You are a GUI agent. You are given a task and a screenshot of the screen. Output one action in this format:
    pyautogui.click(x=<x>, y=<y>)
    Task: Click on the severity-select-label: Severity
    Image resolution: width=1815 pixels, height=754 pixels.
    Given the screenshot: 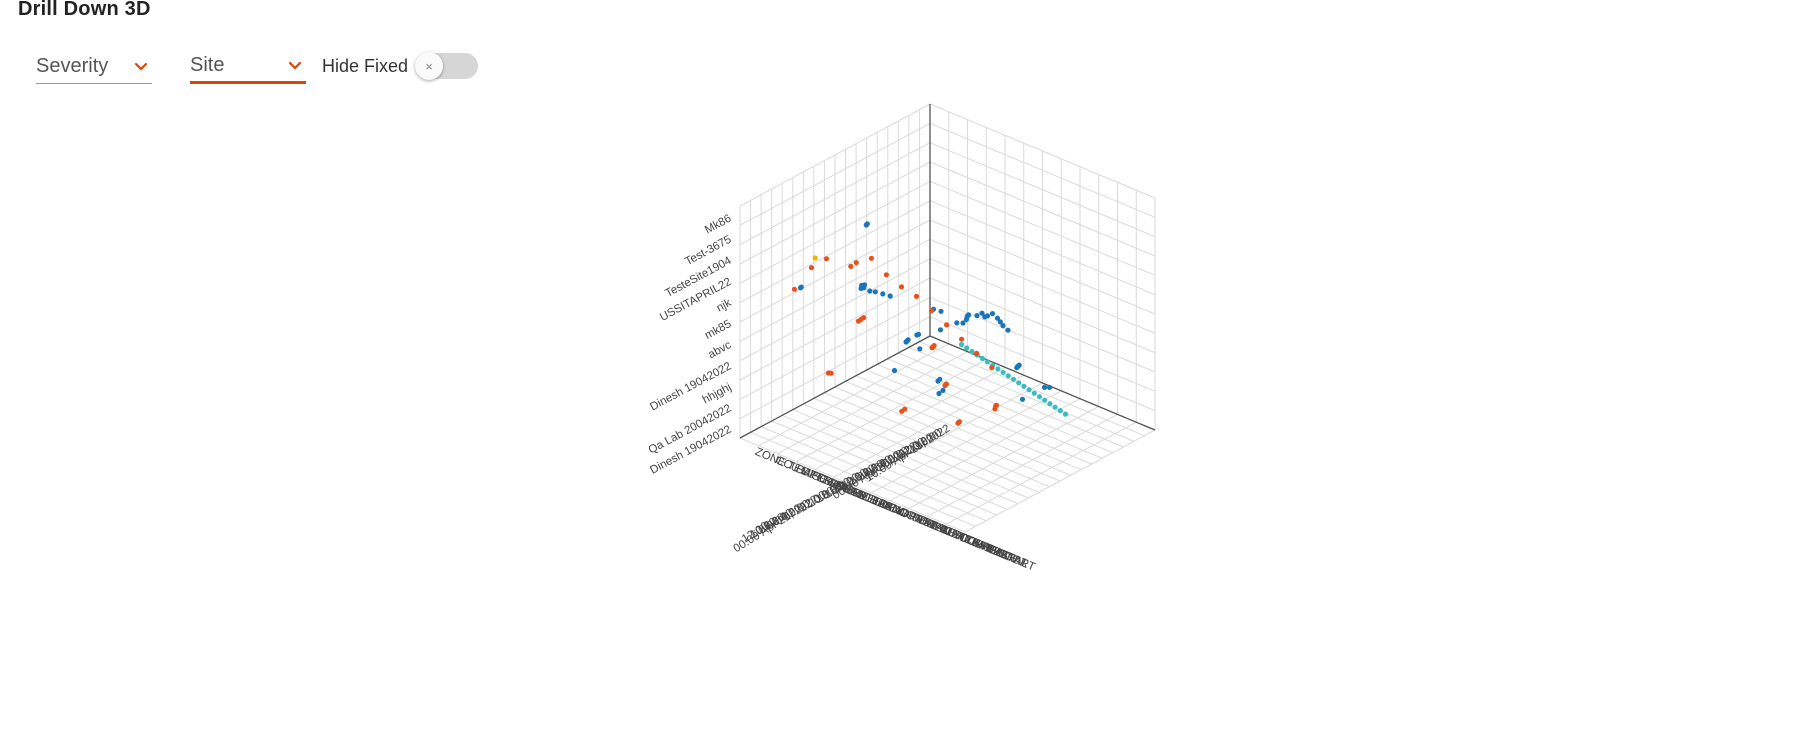 What is the action you would take?
    pyautogui.click(x=72, y=66)
    